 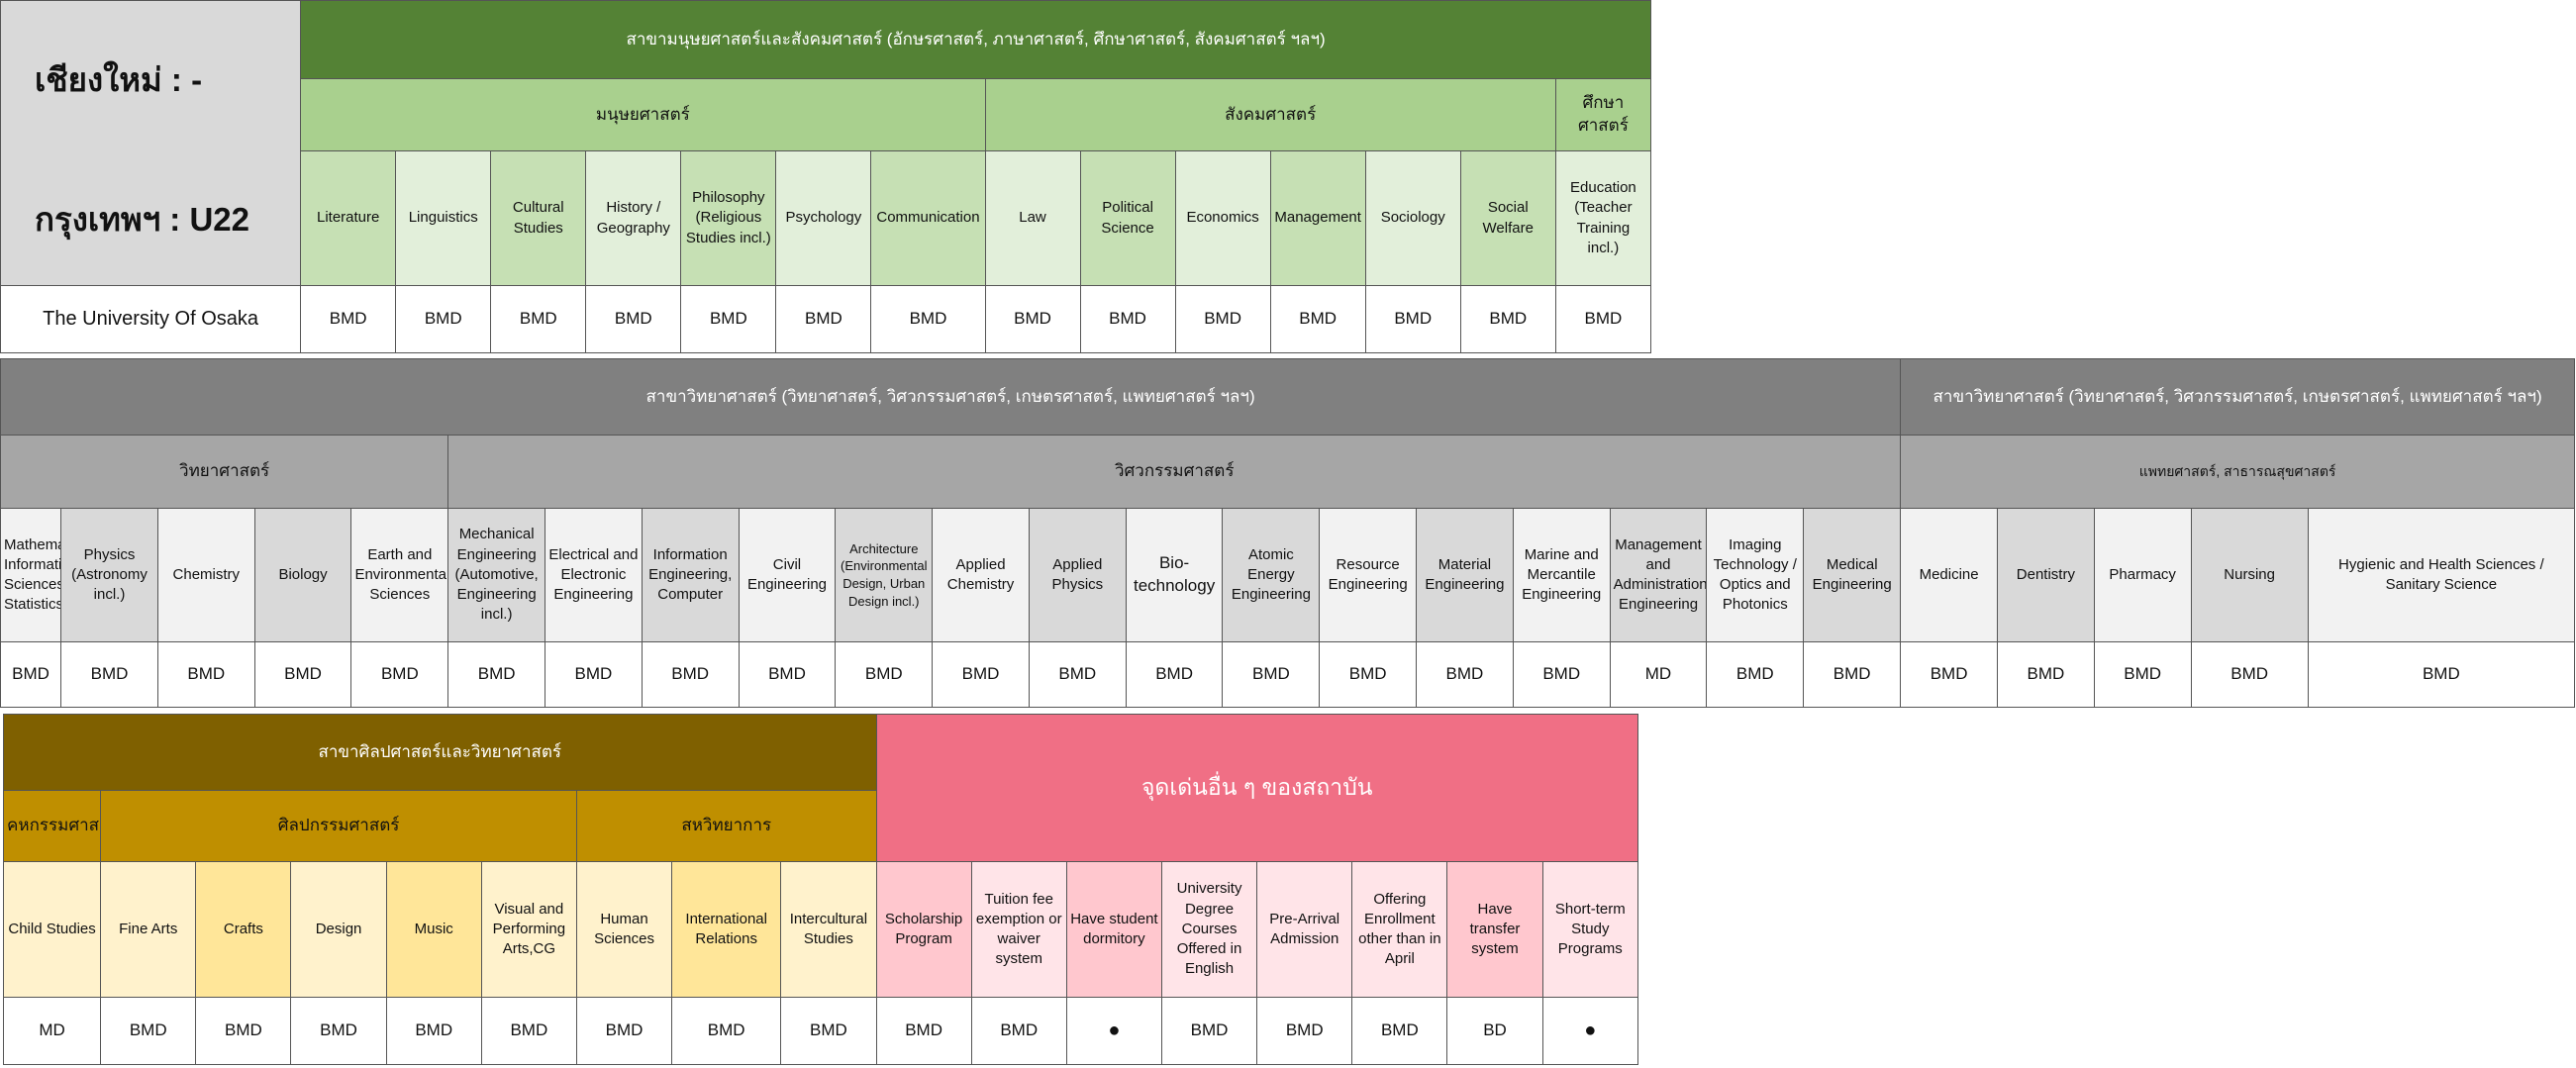 I want to click on group-humanities: มนุษยศาสตร์, so click(x=643, y=114).